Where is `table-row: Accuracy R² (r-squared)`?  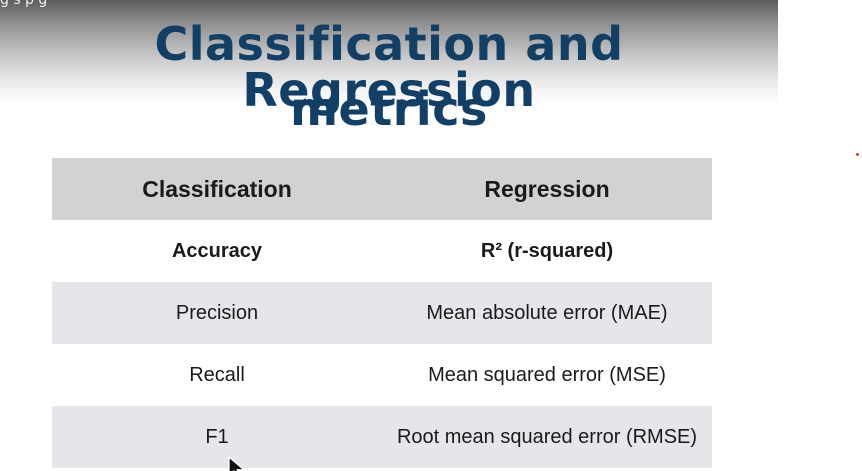 table-row: Accuracy R² (r-squared) is located at coordinates (382, 251).